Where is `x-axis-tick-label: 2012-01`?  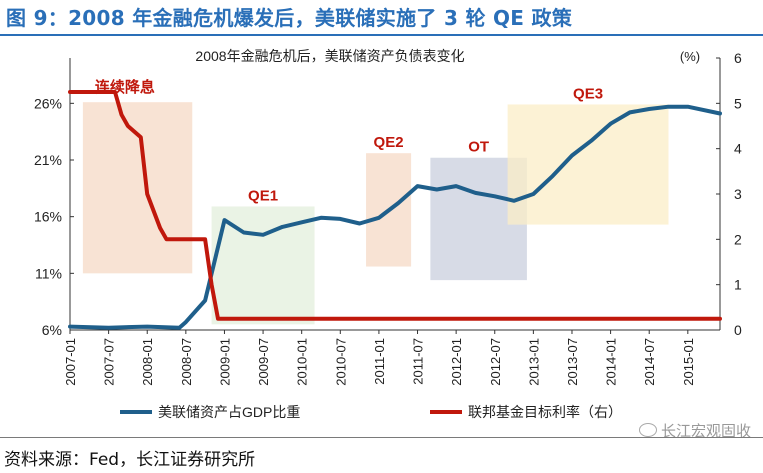 x-axis-tick-label: 2012-01 is located at coordinates (456, 362).